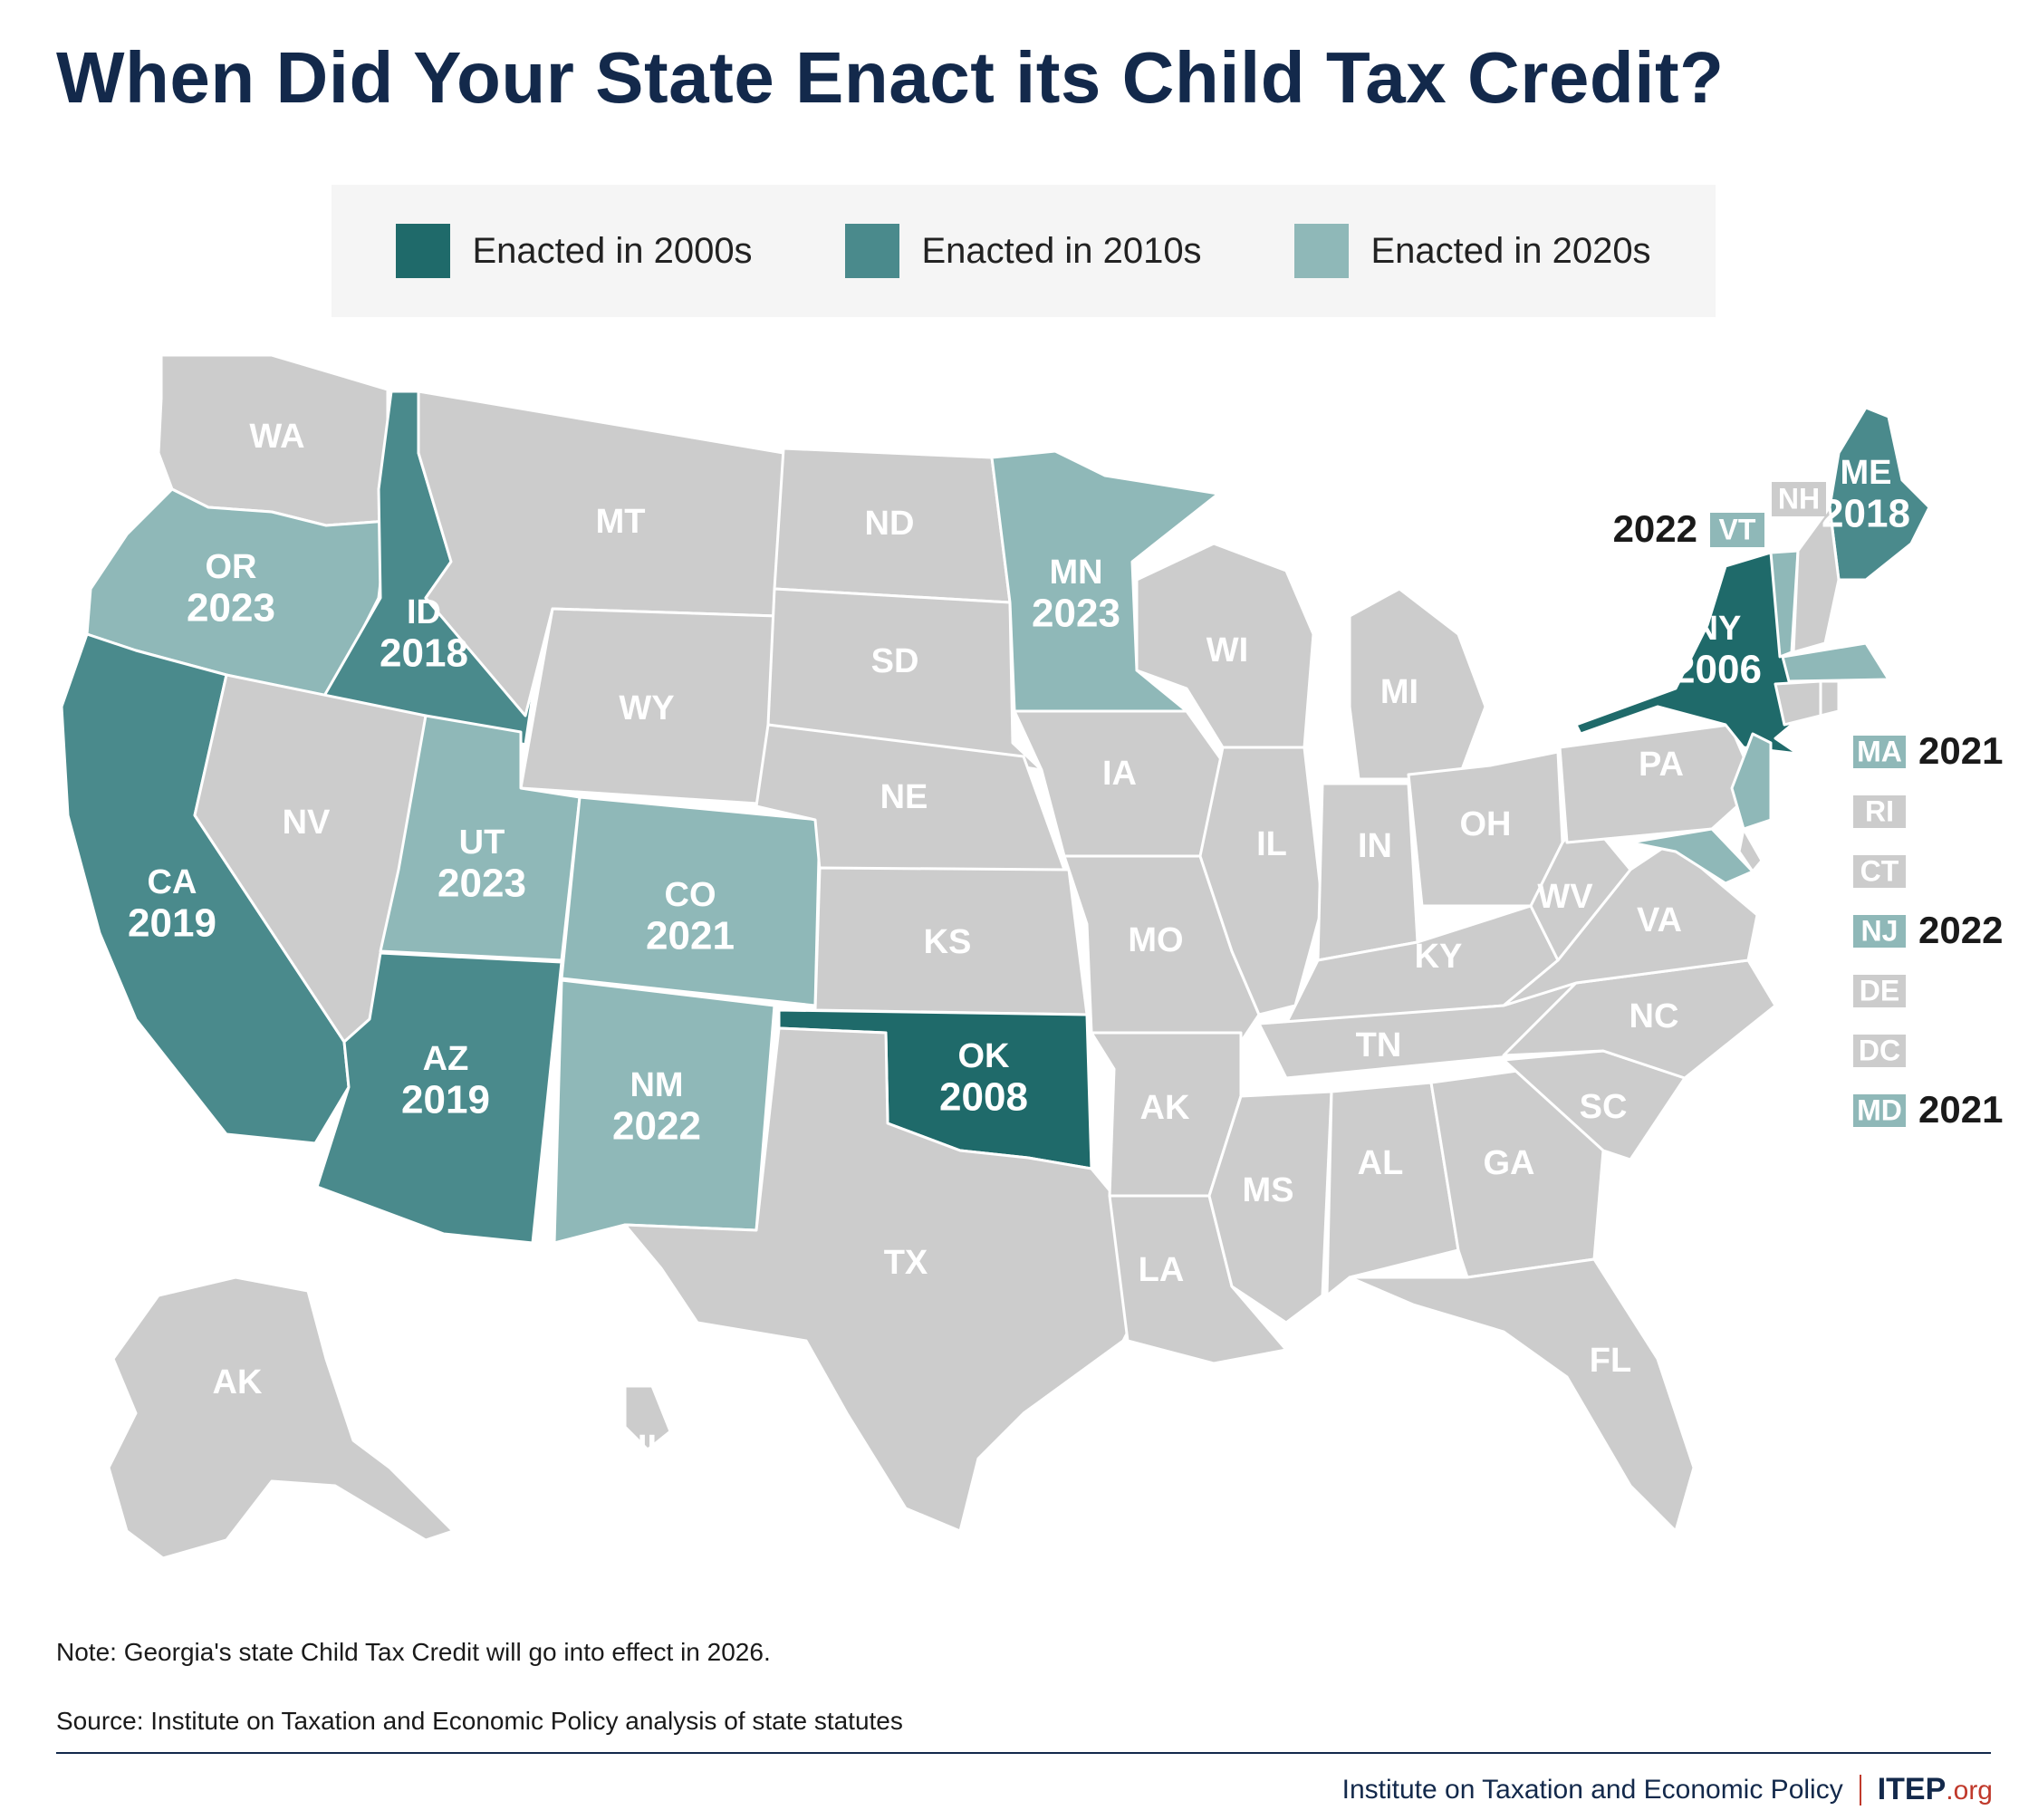  I want to click on callout-label-dc: DC, so click(1879, 1050).